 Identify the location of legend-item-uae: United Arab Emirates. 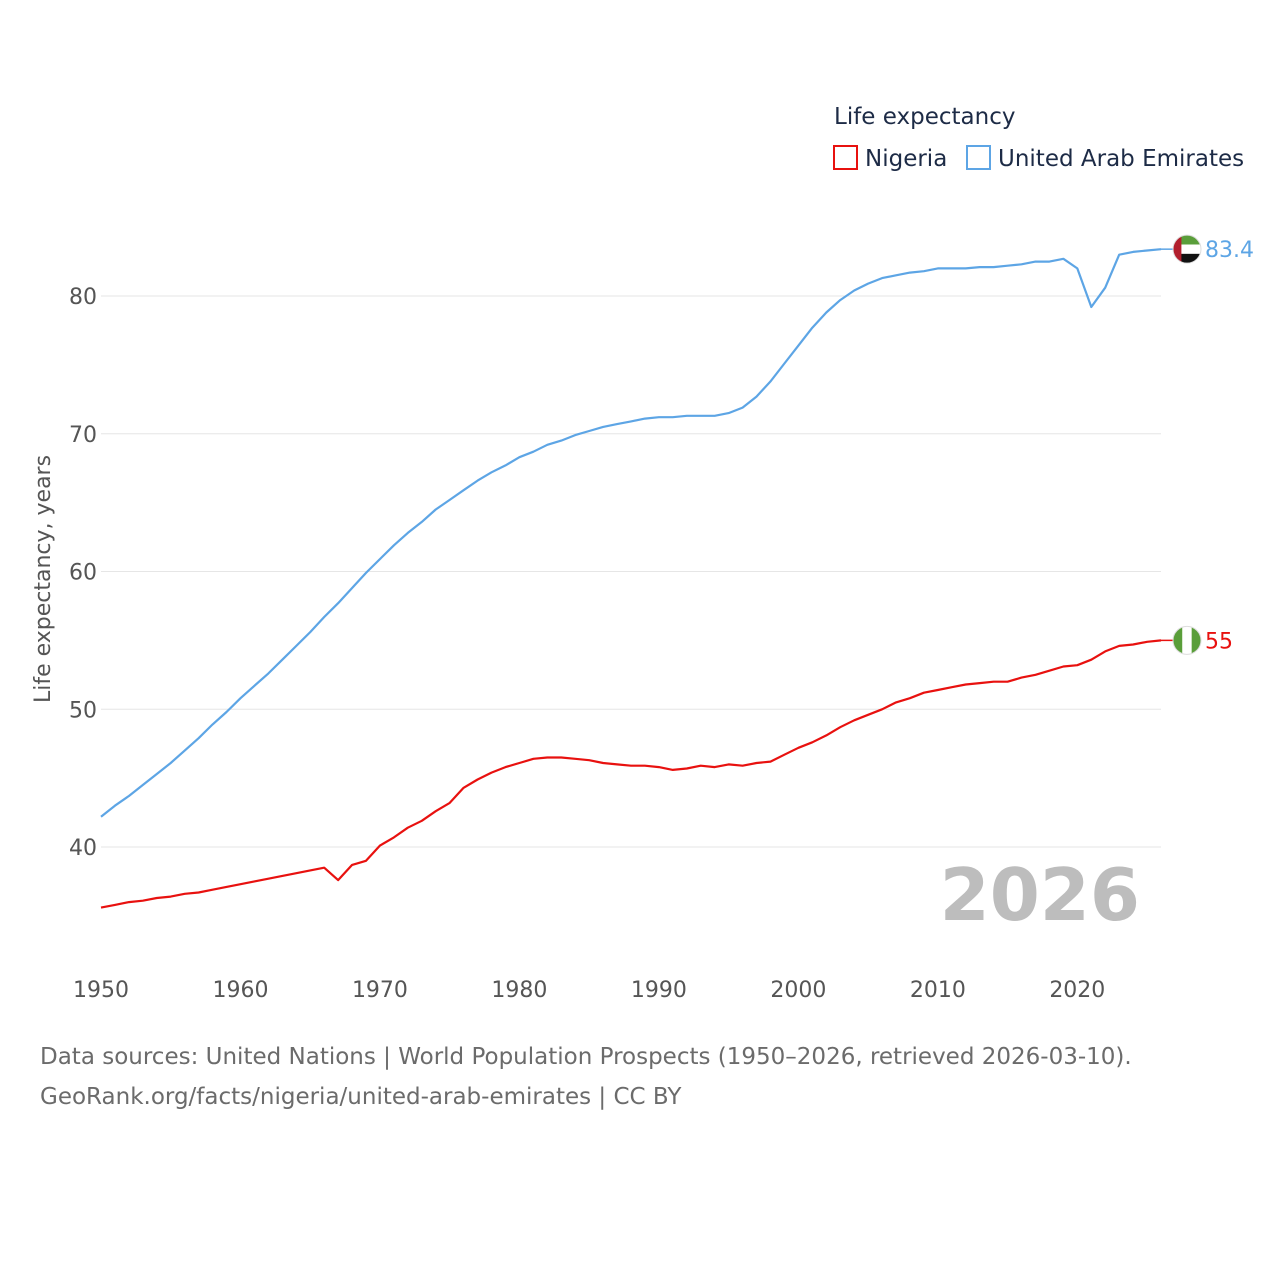
(1105, 158).